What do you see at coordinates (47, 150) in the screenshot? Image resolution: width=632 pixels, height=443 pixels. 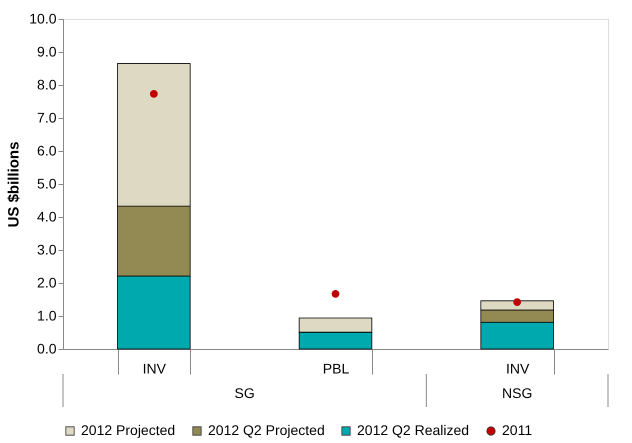 I see `y-tick-label: 6.0` at bounding box center [47, 150].